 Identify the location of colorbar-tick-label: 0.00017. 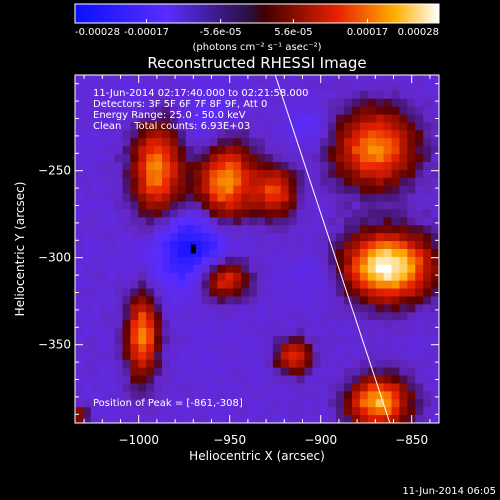
(367, 32).